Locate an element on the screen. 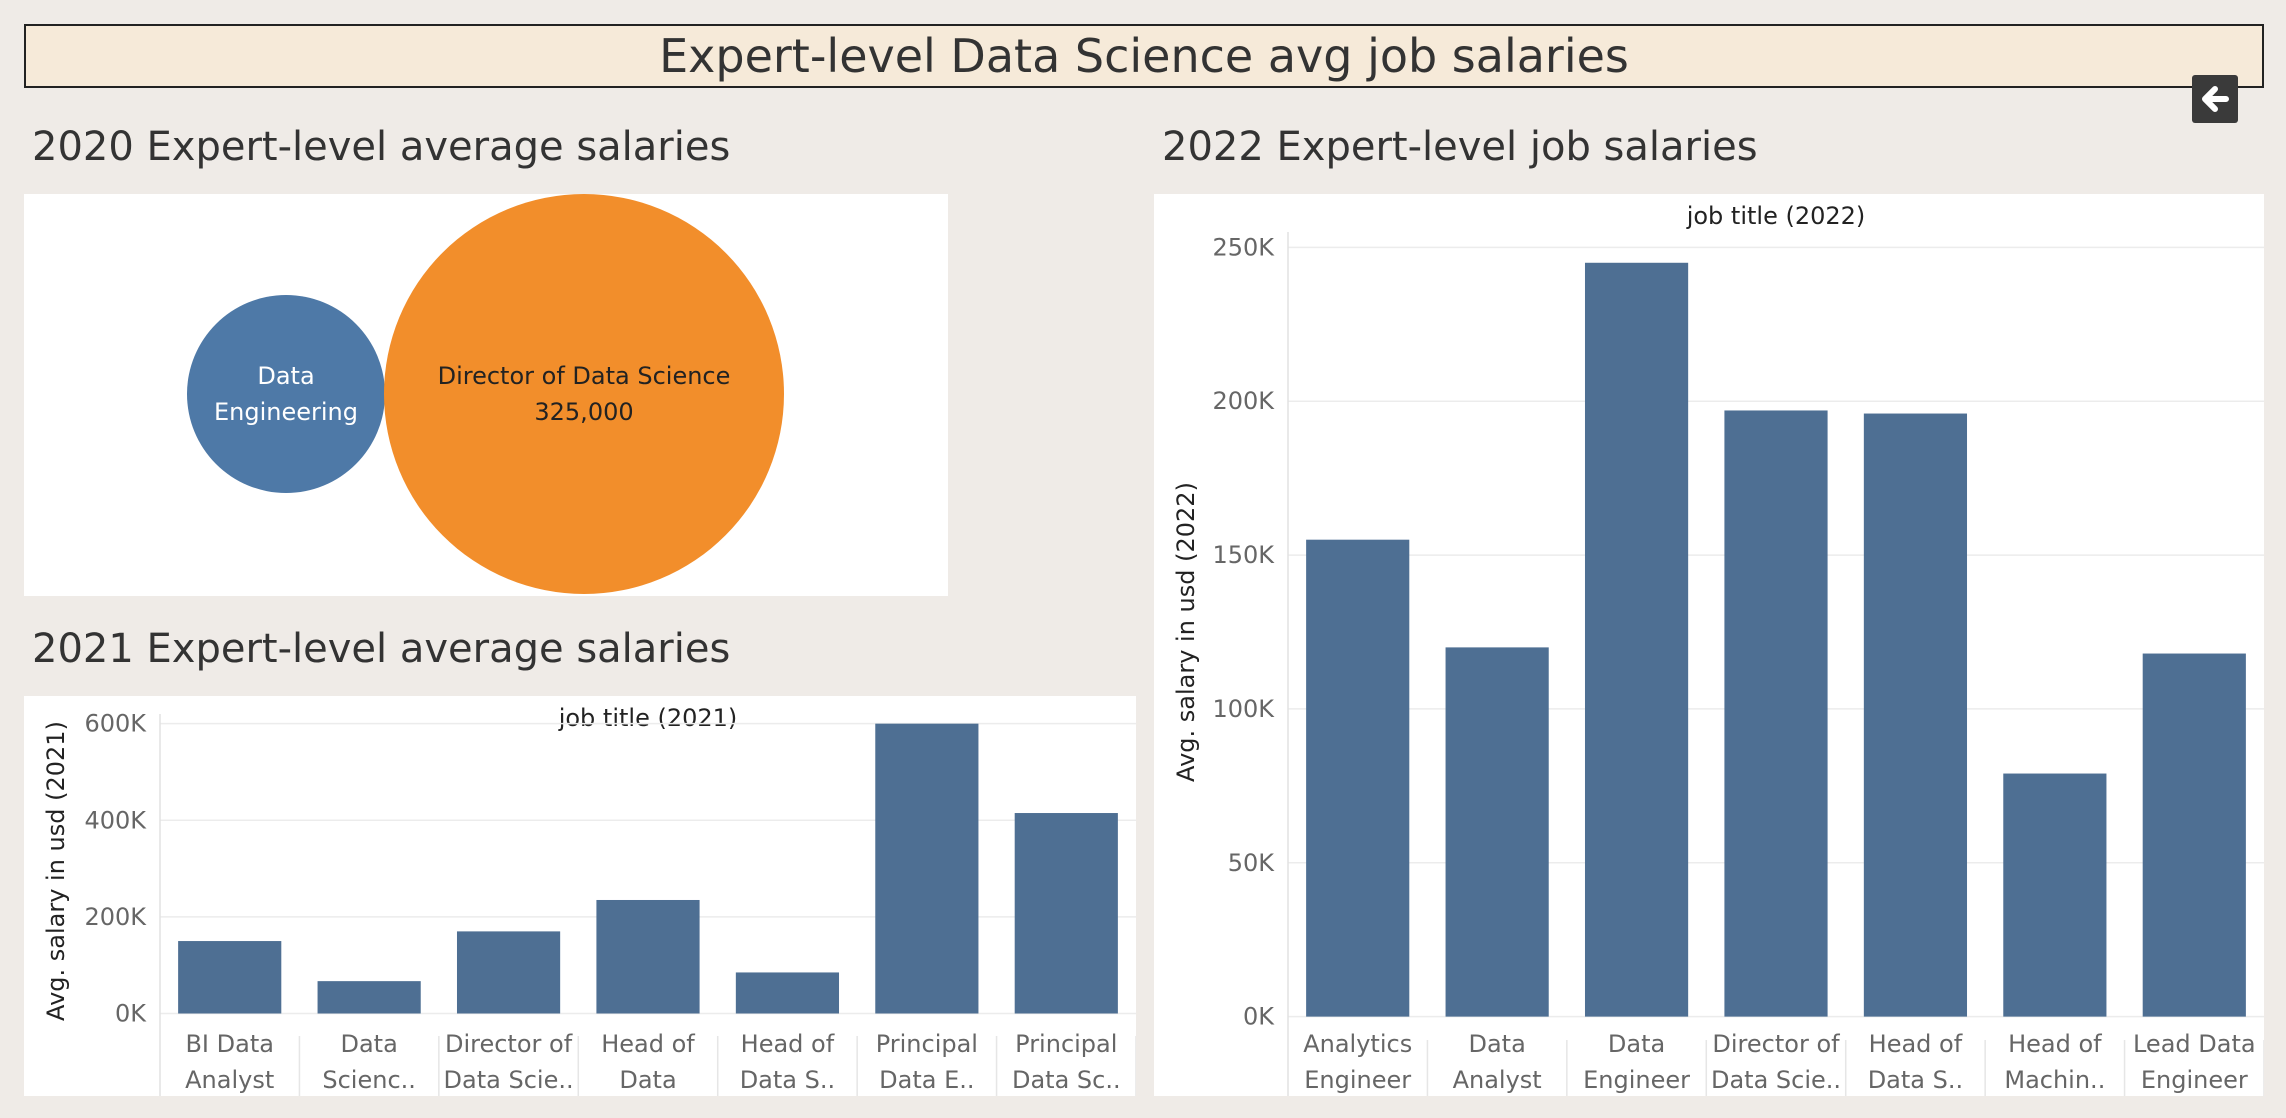 This screenshot has width=2286, height=1118. back-button is located at coordinates (2215, 99).